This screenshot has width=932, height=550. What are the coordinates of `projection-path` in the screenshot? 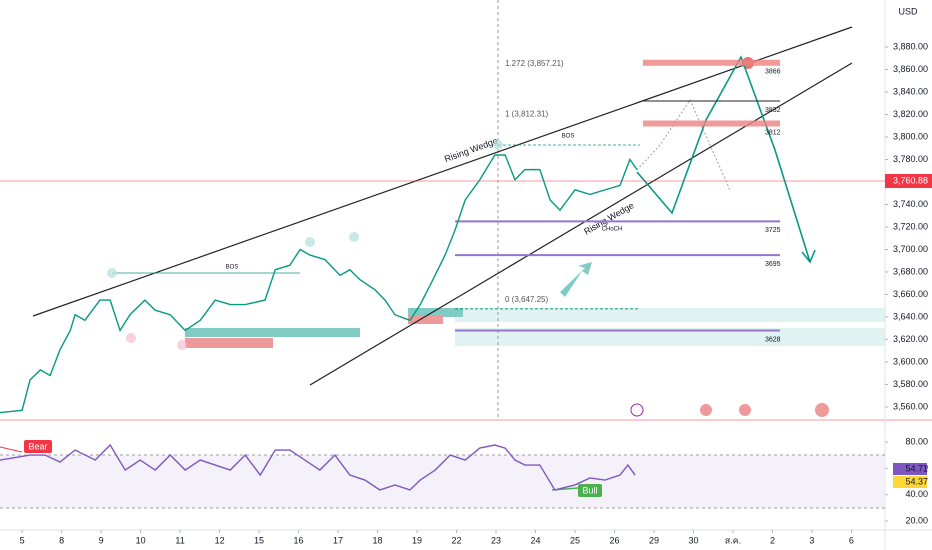 It's located at (723, 159).